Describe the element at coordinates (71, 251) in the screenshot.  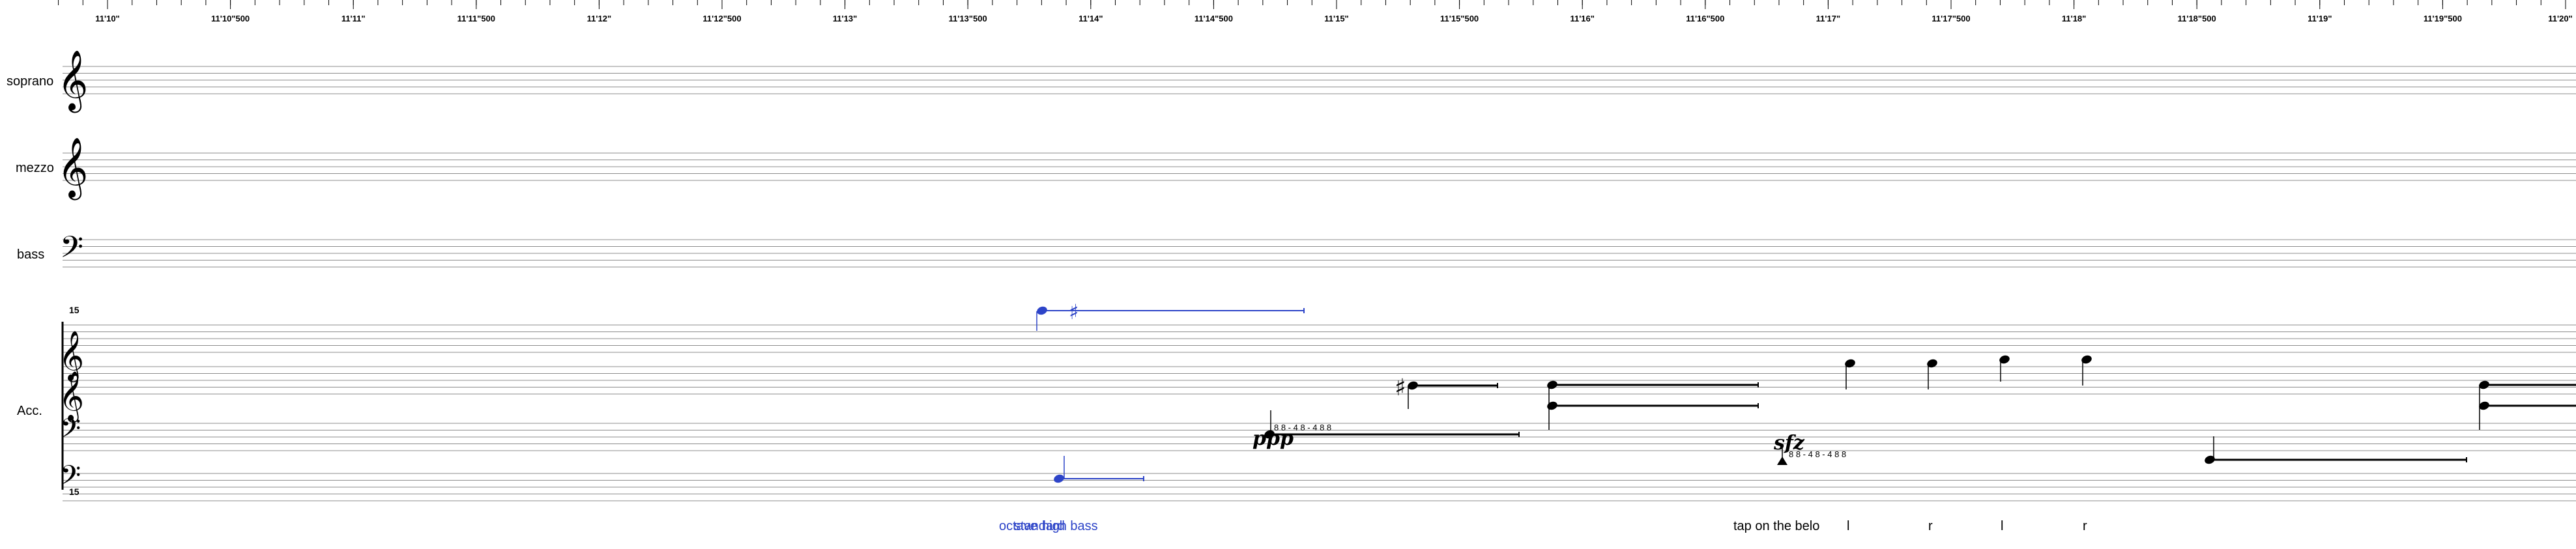
I see `bass-clef-icon: 𝄢` at that location.